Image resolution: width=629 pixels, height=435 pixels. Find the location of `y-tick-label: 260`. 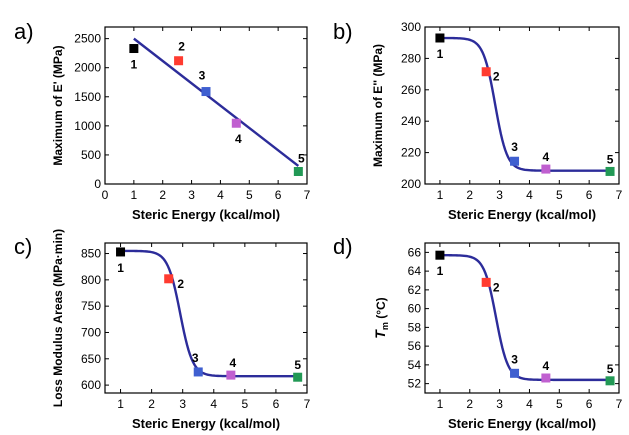

y-tick-label: 260 is located at coordinates (411, 90).